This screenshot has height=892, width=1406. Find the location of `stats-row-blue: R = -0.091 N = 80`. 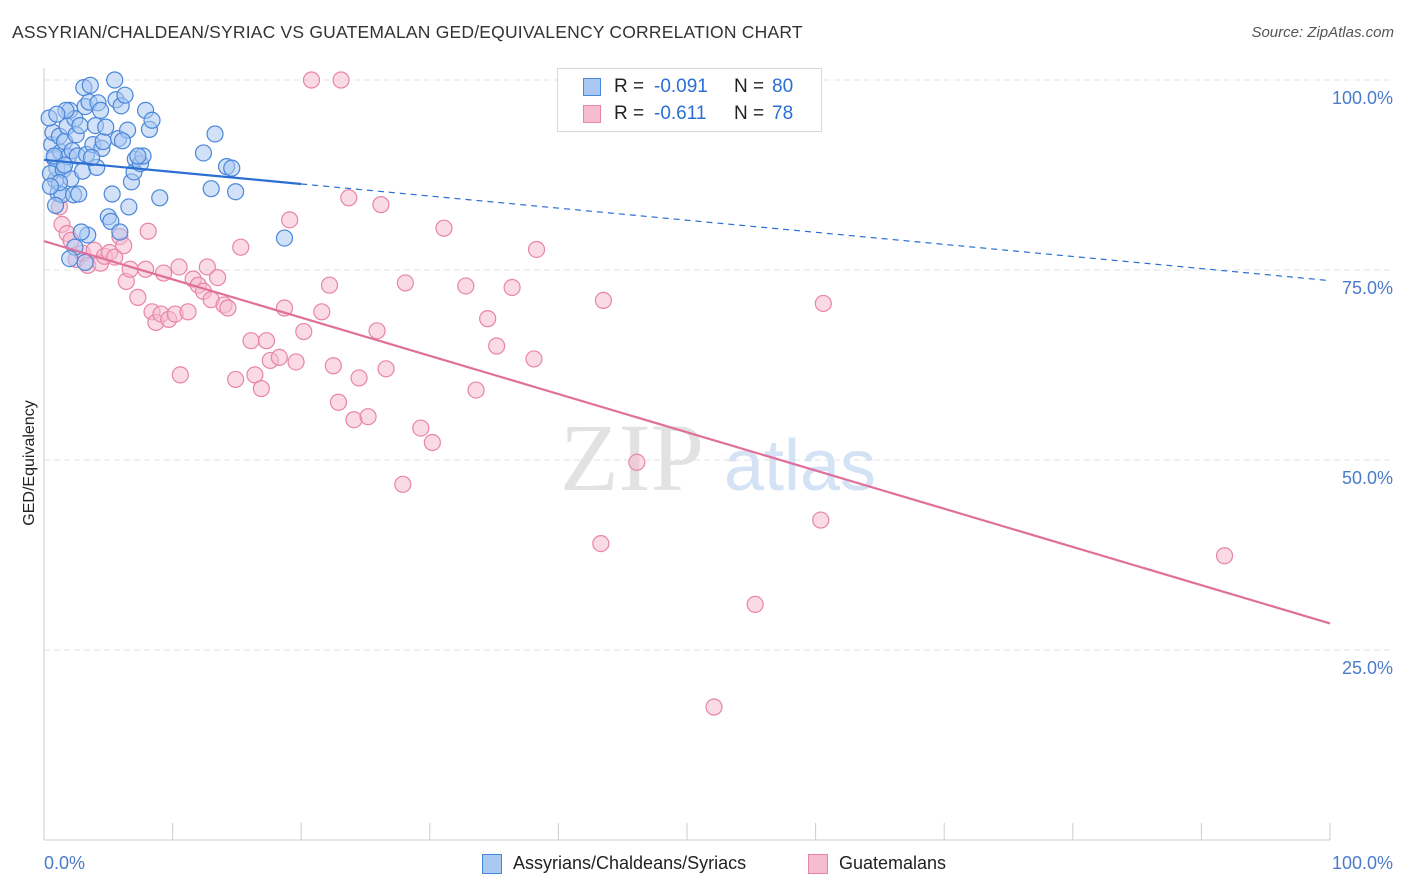

stats-row-blue: R = -0.091 N = 80 is located at coordinates (689, 88).